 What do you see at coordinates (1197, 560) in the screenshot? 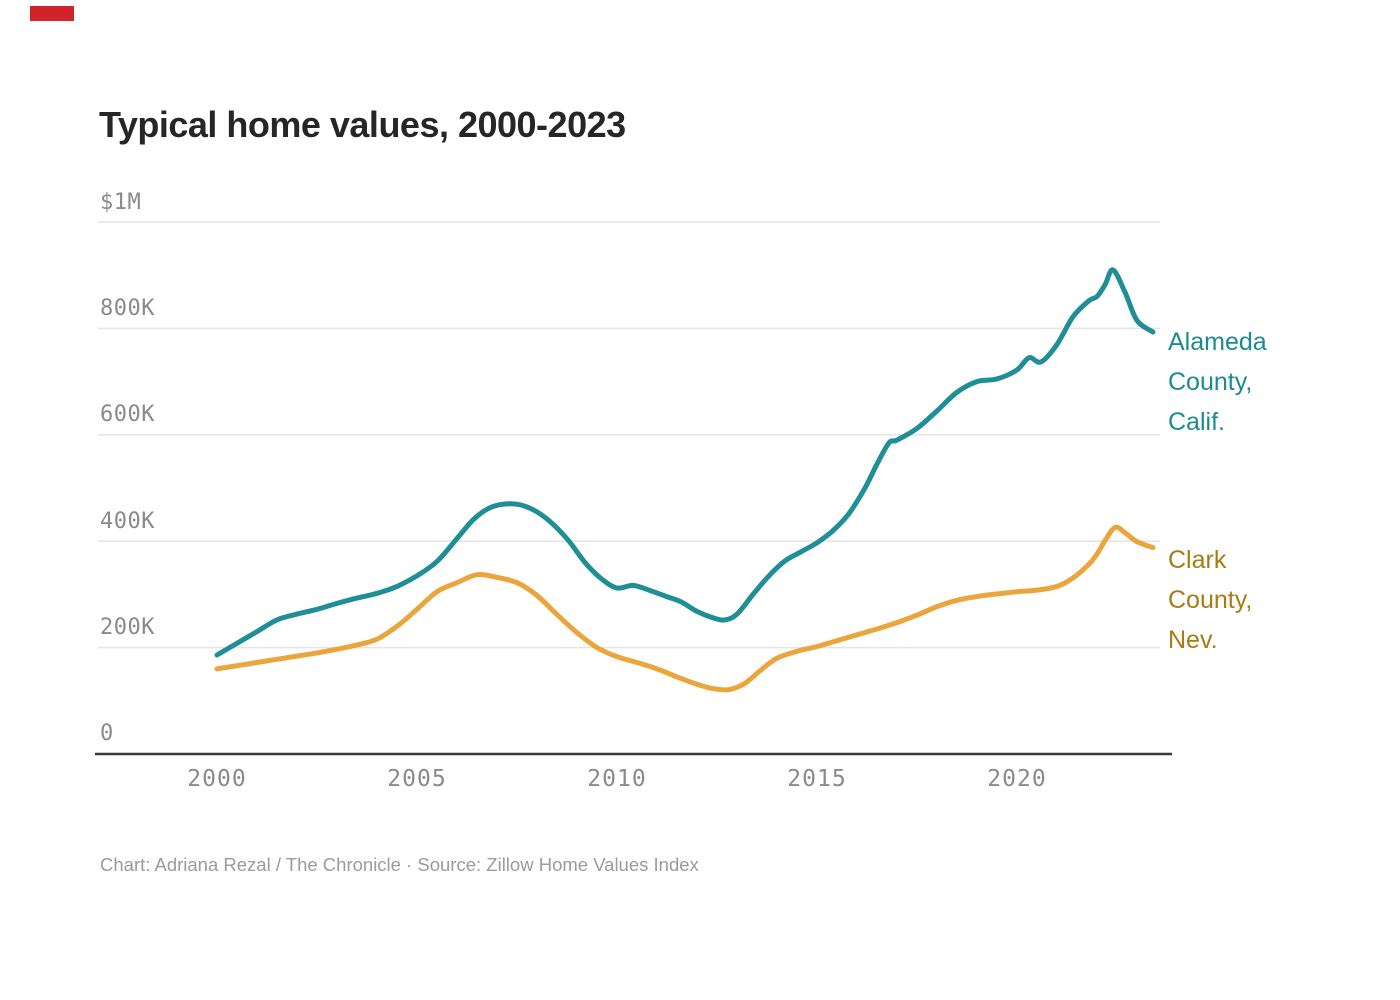
I see `series-label-line: Clark` at bounding box center [1197, 560].